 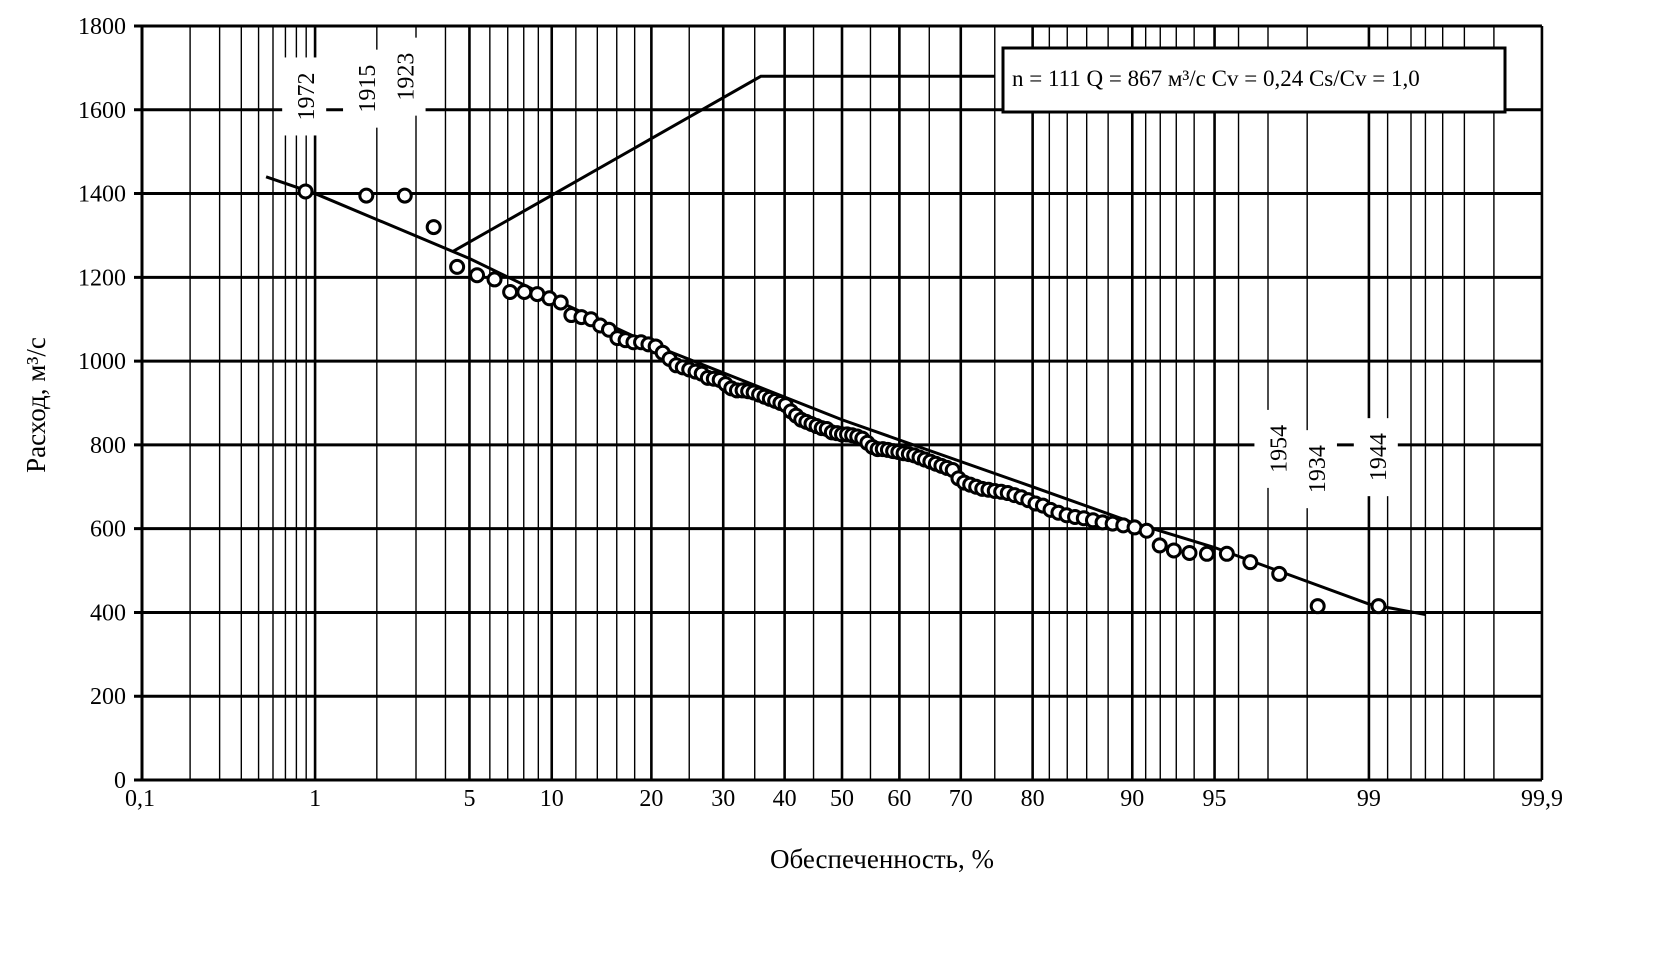 What do you see at coordinates (785, 799) in the screenshot?
I see `x-tick-label: 40` at bounding box center [785, 799].